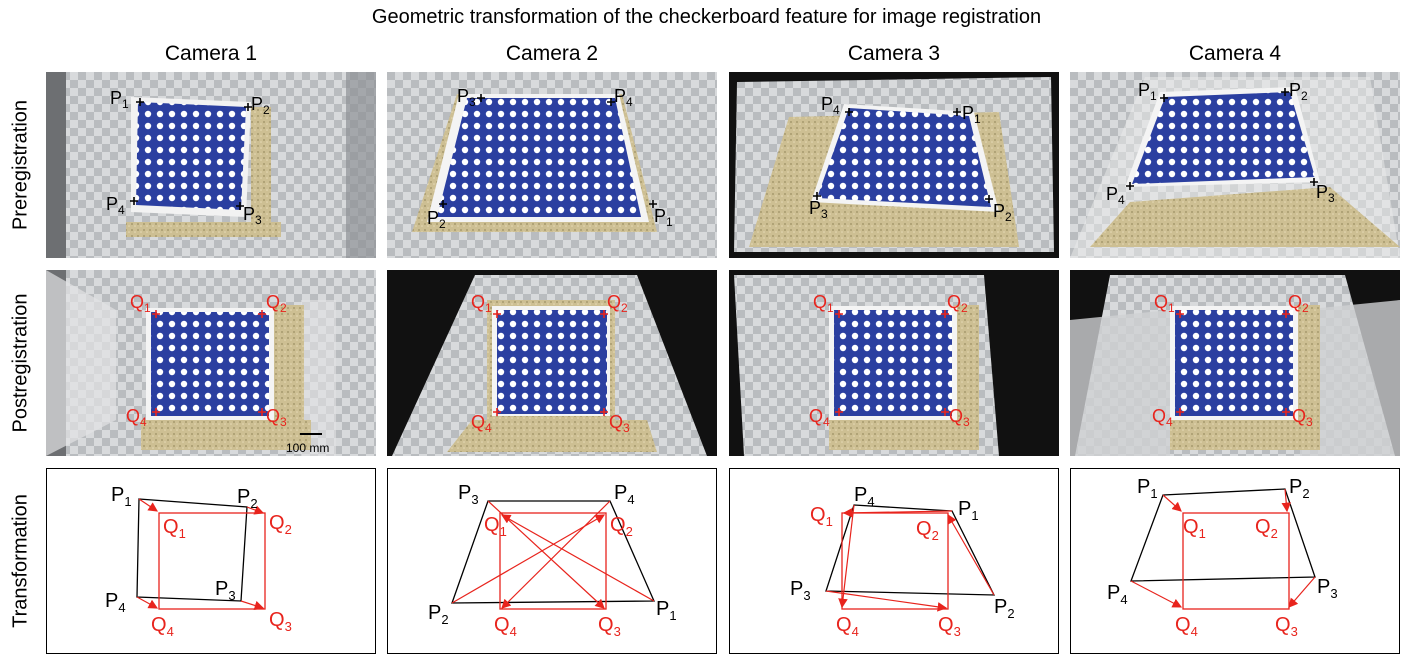  Describe the element at coordinates (211, 363) in the screenshot. I see `postreg-camera-1-image: Q1 Q2 Q3 Q4 100 mm` at that location.